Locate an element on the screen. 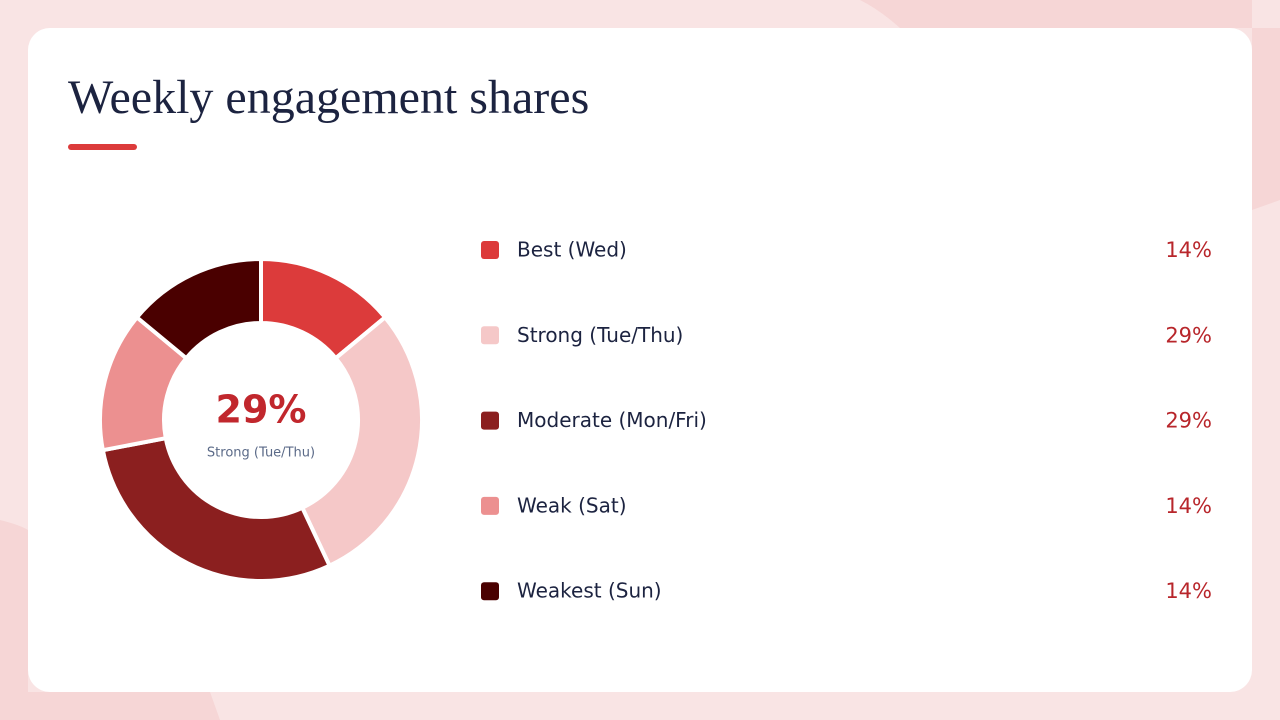 This screenshot has width=1280, height=720. legend-label: Weakest (Sun) is located at coordinates (589, 591).